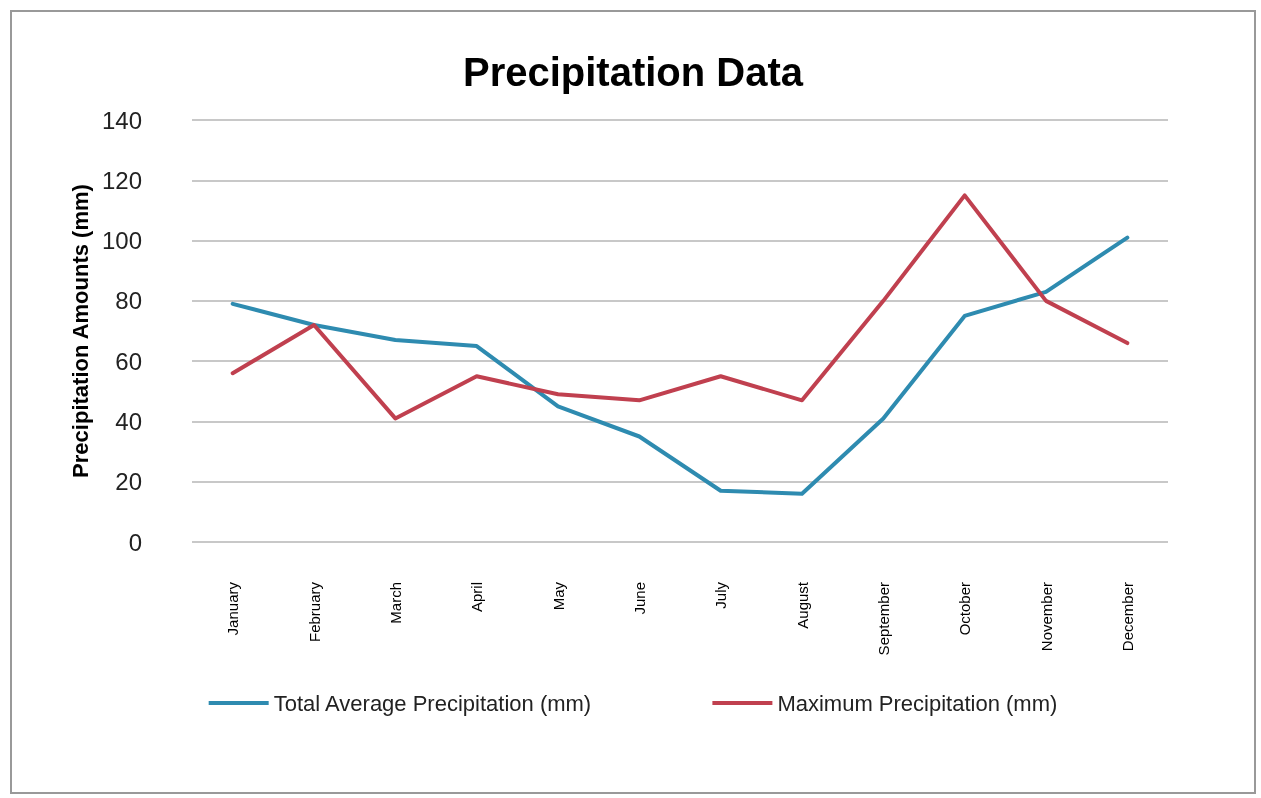 The image size is (1261, 798). Describe the element at coordinates (965, 609) in the screenshot. I see `x-tick-label: October` at that location.